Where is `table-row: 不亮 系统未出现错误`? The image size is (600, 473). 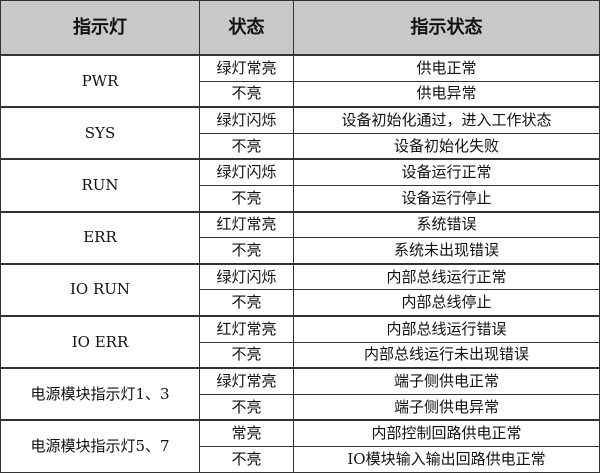 table-row: 不亮 系统未出现错误 is located at coordinates (300, 251).